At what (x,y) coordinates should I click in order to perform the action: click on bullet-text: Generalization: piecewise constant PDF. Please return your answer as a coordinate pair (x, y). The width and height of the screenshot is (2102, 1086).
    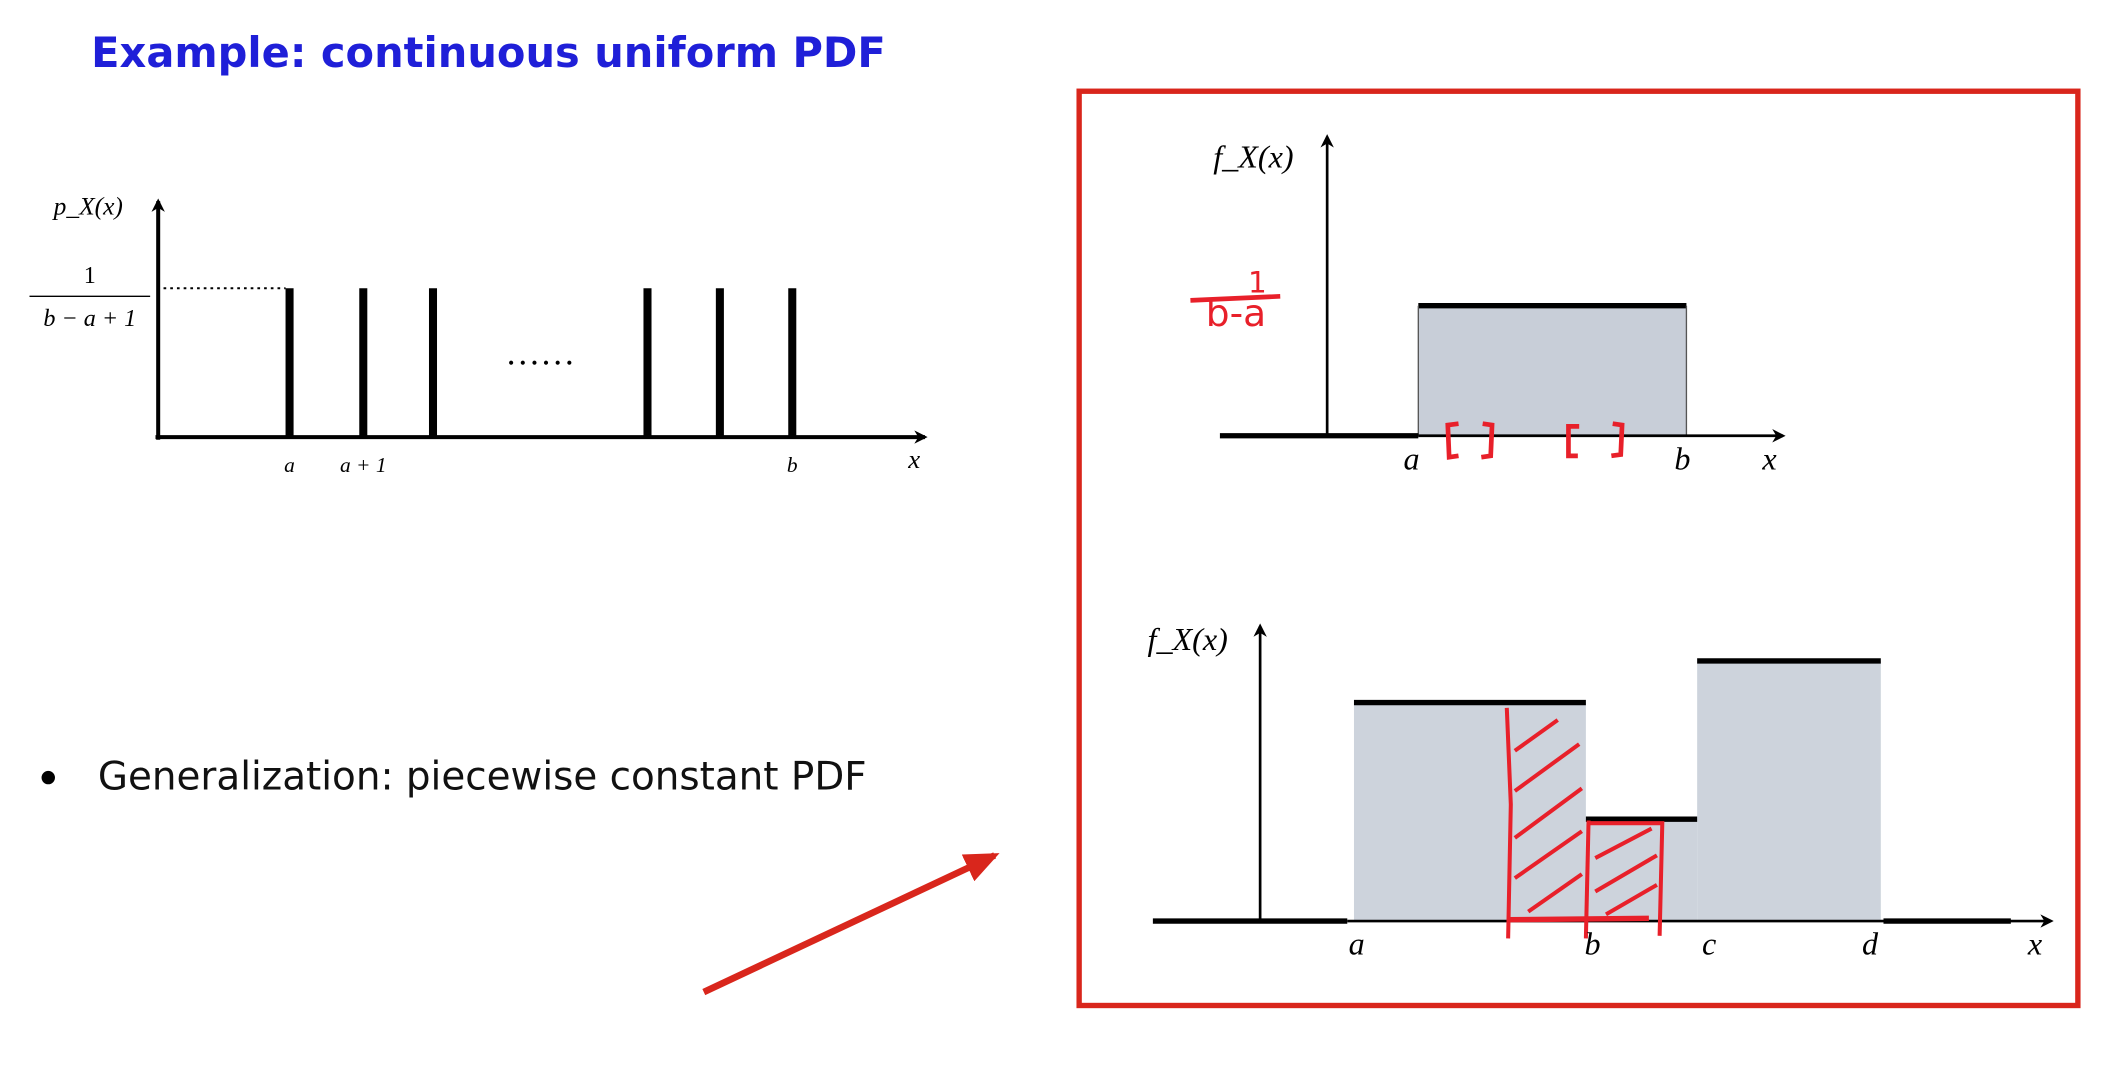
    Looking at the image, I should click on (482, 777).